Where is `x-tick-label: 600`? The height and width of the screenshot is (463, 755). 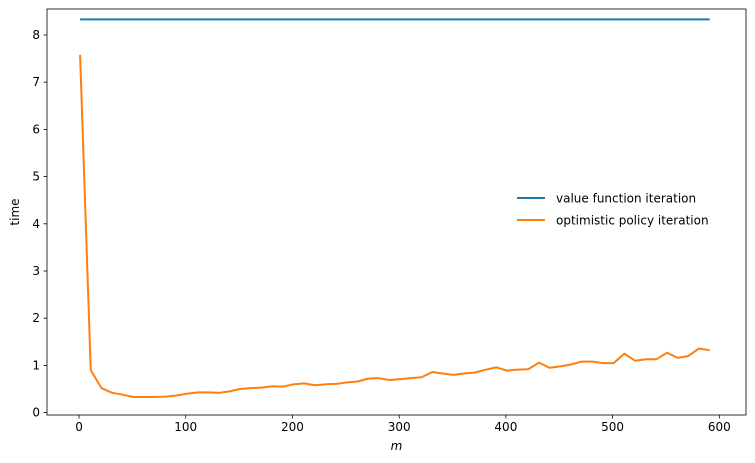 x-tick-label: 600 is located at coordinates (719, 427).